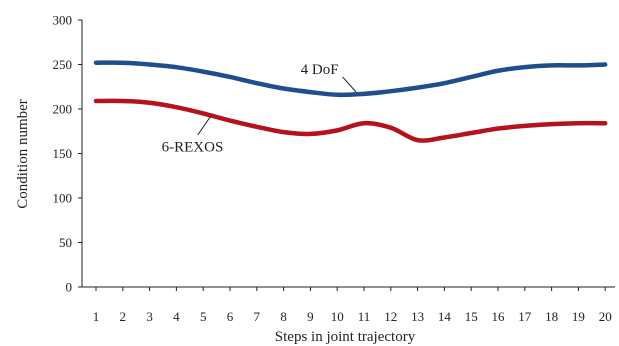 Image resolution: width=619 pixels, height=346 pixels. I want to click on x-axis-title: Steps in joint trajectory, so click(345, 337).